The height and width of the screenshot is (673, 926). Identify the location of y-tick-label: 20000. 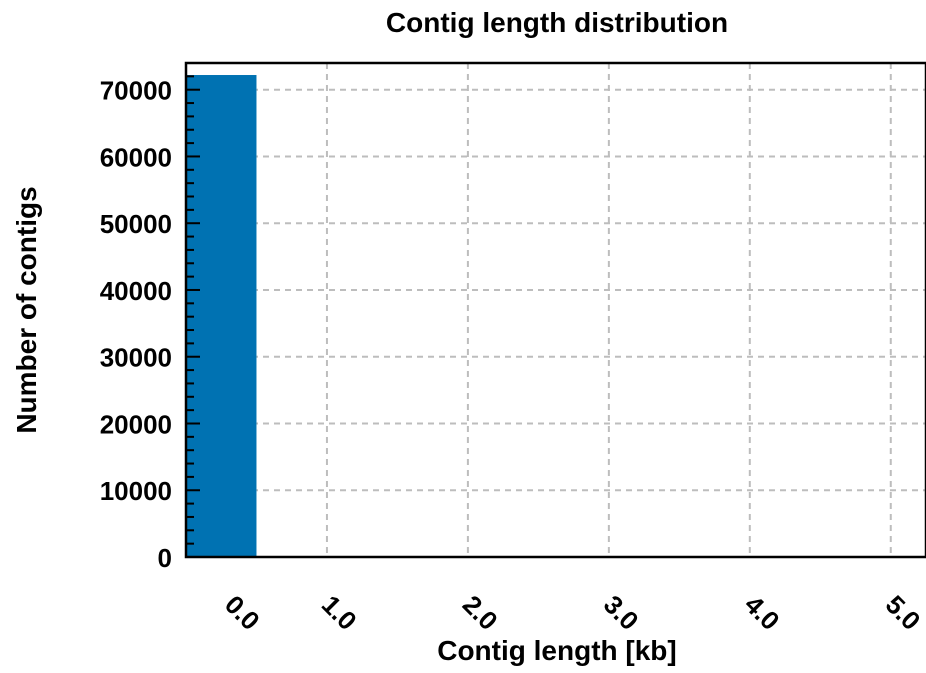
(136, 424).